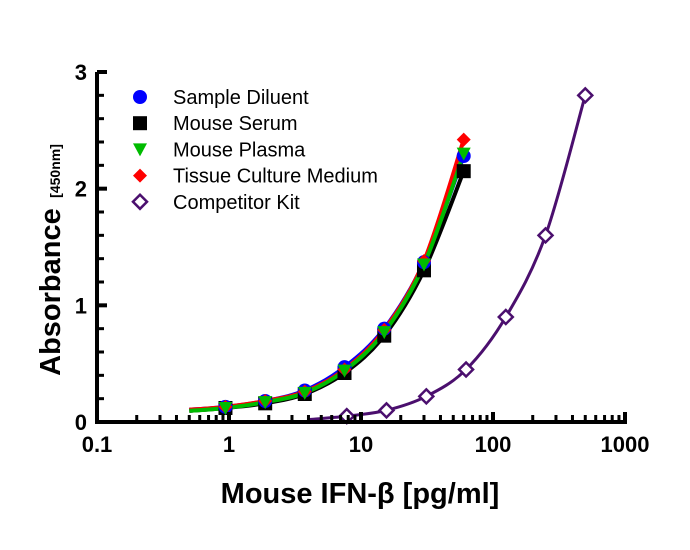  I want to click on y-tick-label: 0, so click(81, 422).